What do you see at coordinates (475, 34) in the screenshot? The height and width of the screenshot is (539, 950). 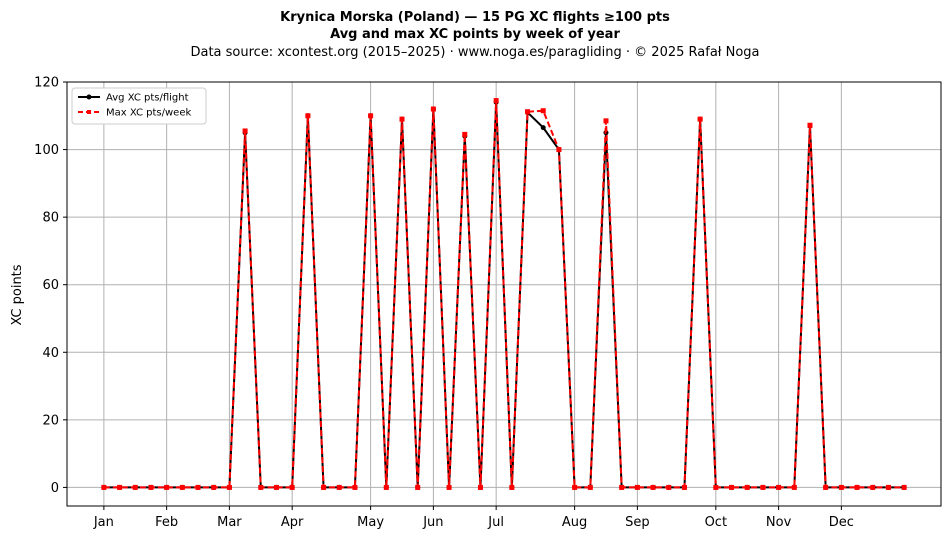 I see `chart-subtitle: Avg and max XC points by week of year` at bounding box center [475, 34].